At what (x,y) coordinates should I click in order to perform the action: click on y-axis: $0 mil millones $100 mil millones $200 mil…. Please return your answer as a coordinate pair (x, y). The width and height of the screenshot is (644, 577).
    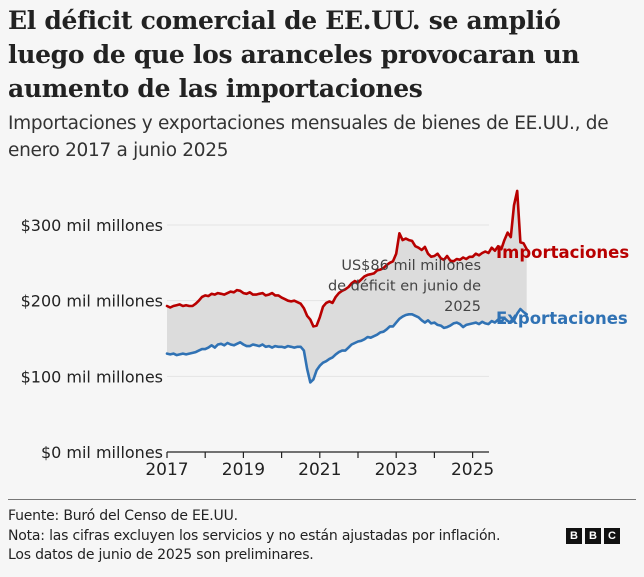
    Looking at the image, I should click on (92, 339).